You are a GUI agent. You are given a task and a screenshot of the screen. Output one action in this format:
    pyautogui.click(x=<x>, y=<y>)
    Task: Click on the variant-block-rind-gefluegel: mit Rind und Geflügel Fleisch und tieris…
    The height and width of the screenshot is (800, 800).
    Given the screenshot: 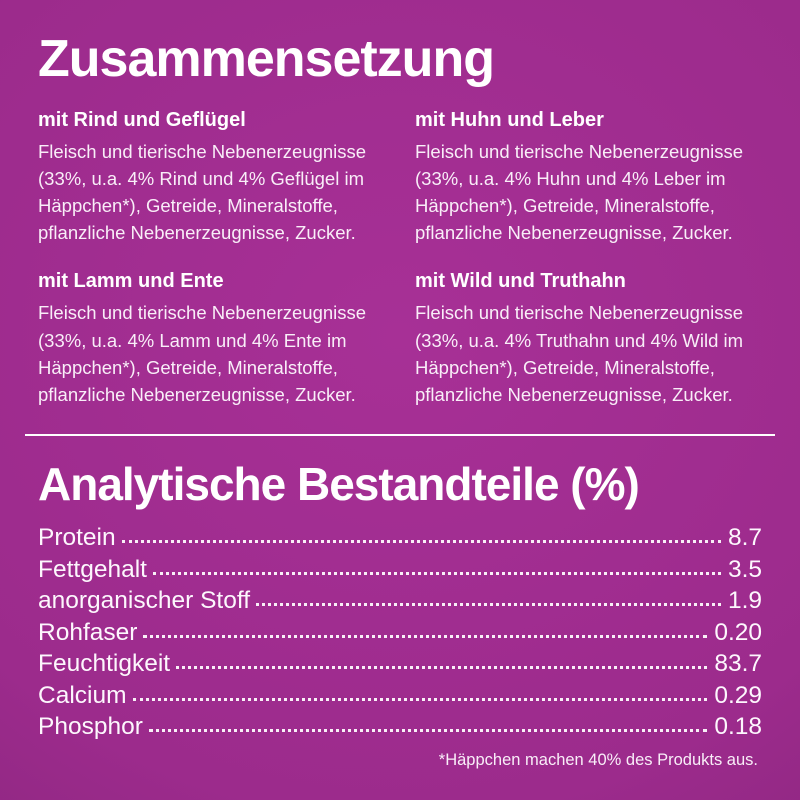 What is the action you would take?
    pyautogui.click(x=211, y=177)
    